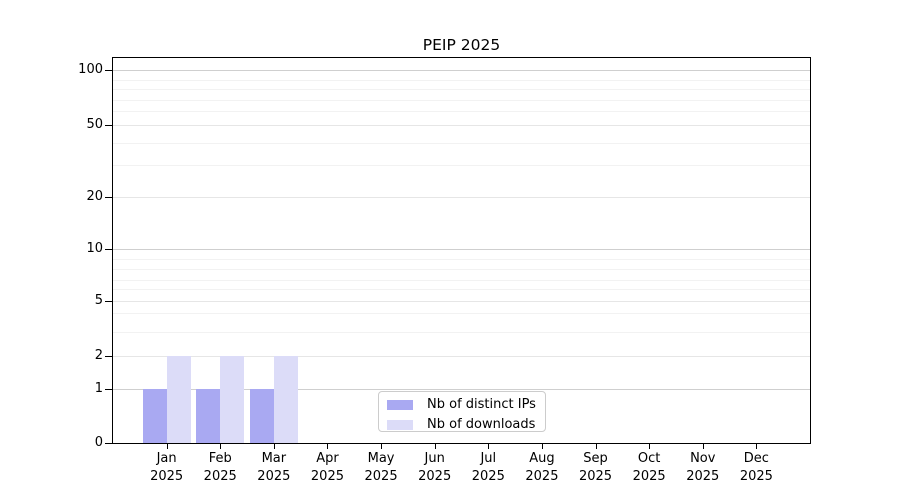 The image size is (900, 500). Describe the element at coordinates (154, 416) in the screenshot. I see `bar-distinct-ips-jan` at that location.